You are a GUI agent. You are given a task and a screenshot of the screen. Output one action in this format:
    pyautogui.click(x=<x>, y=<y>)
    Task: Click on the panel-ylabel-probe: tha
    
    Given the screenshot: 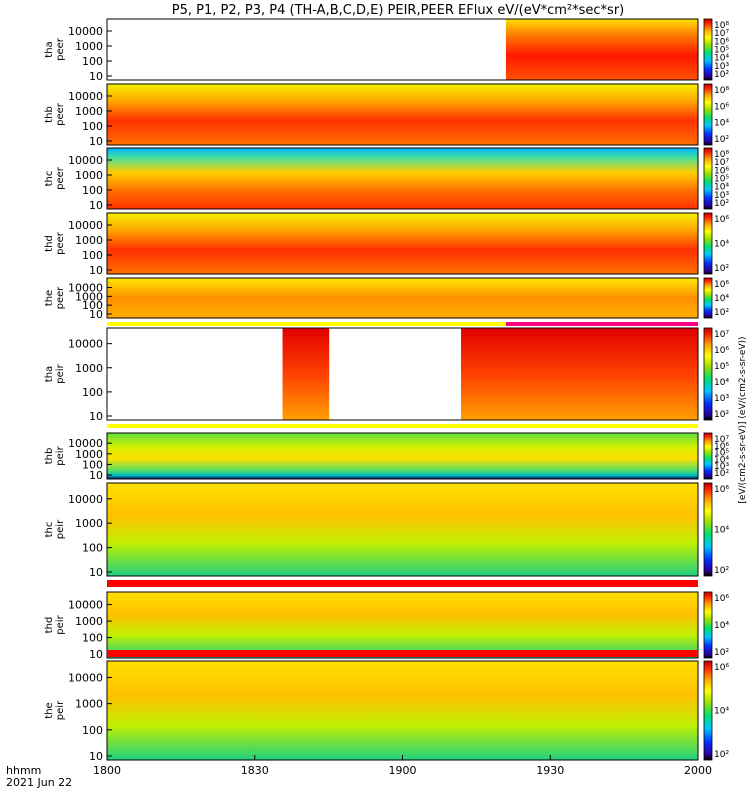 What is the action you would take?
    pyautogui.click(x=49, y=374)
    